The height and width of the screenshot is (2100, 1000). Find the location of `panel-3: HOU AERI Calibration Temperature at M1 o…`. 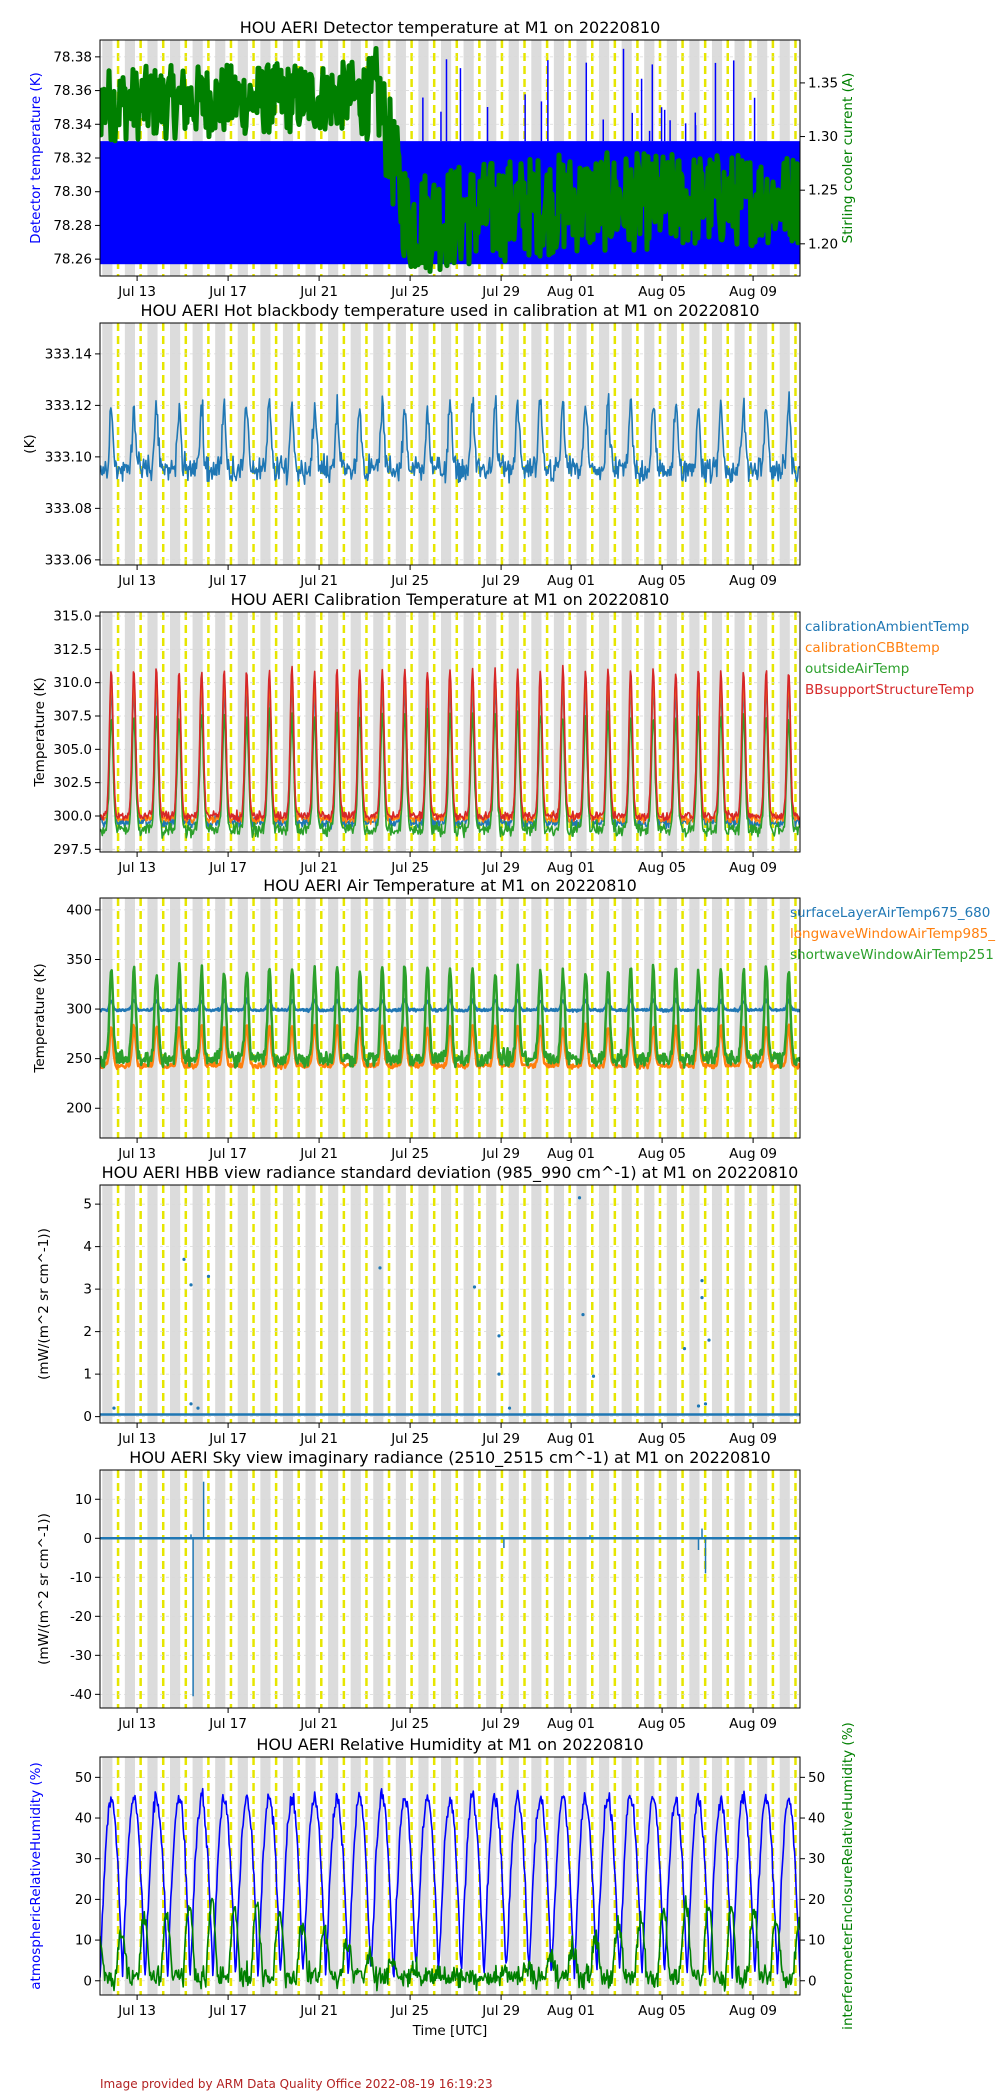

panel-3: HOU AERI Calibration Temperature at M1 o… is located at coordinates (503, 733).